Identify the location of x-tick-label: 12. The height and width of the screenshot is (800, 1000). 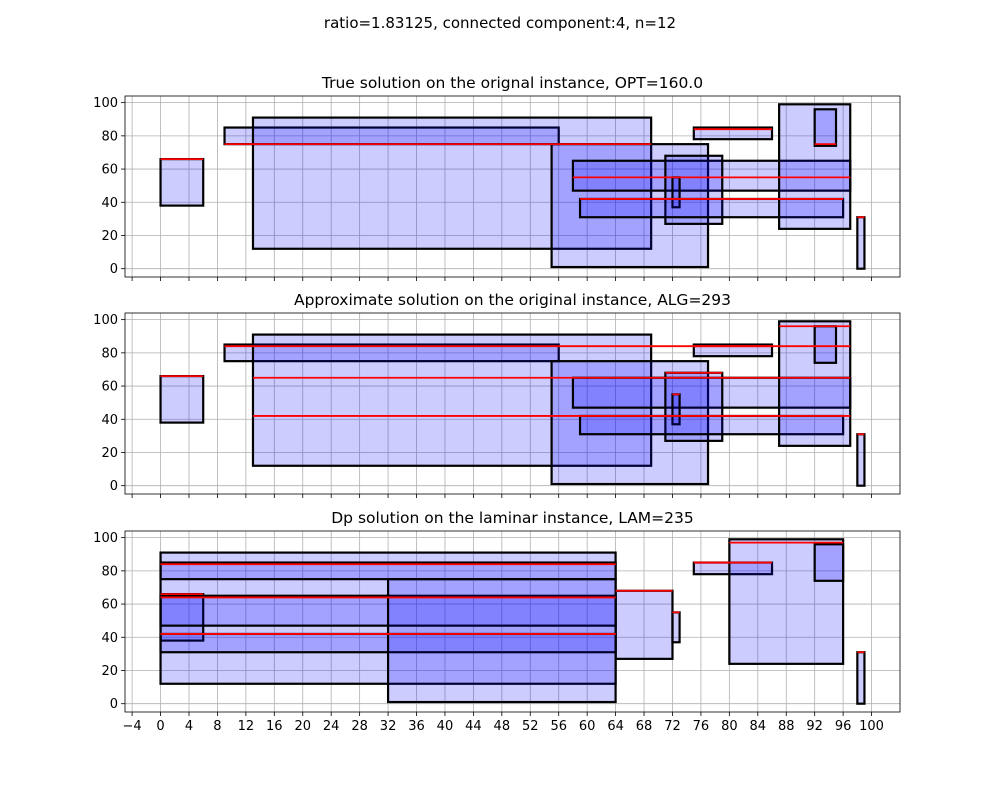
(246, 726).